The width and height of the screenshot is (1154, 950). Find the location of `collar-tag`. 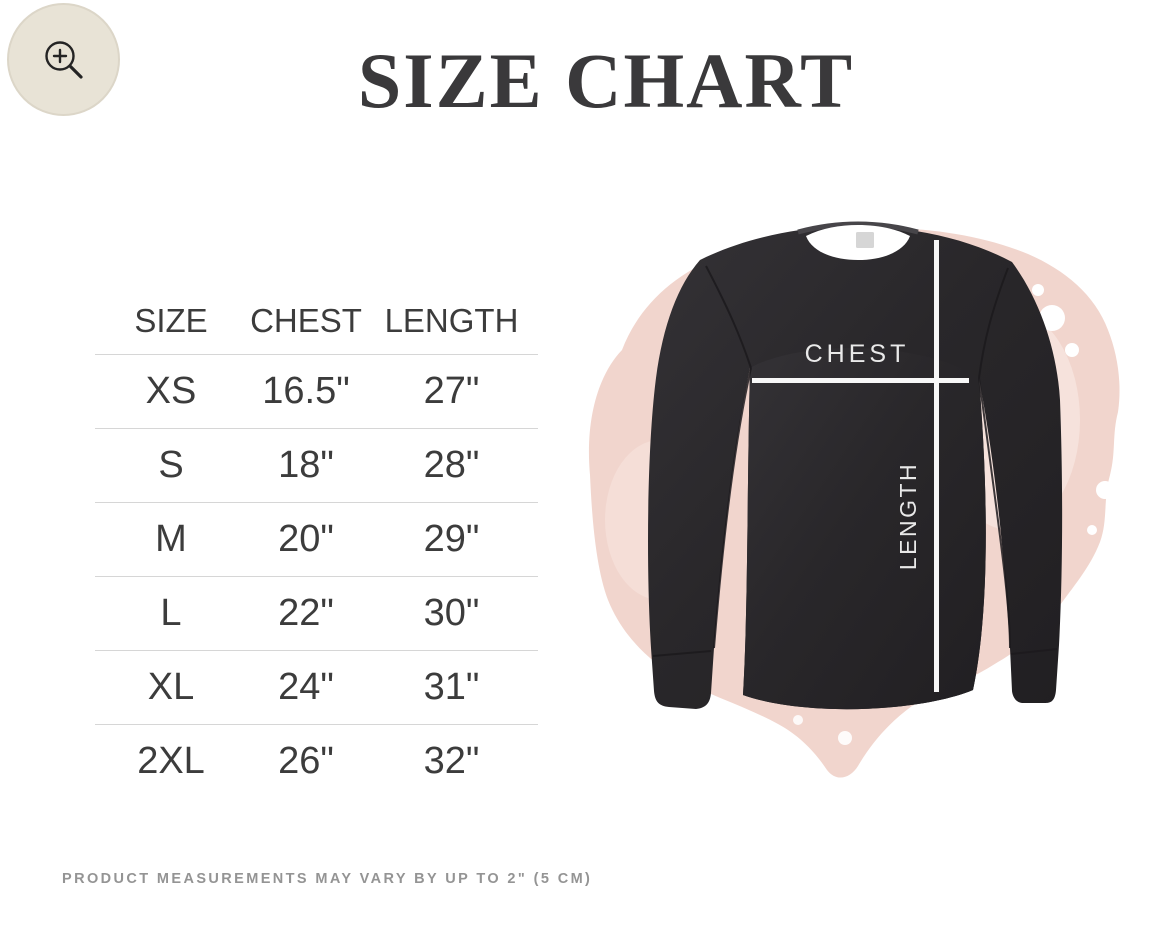

collar-tag is located at coordinates (865, 240).